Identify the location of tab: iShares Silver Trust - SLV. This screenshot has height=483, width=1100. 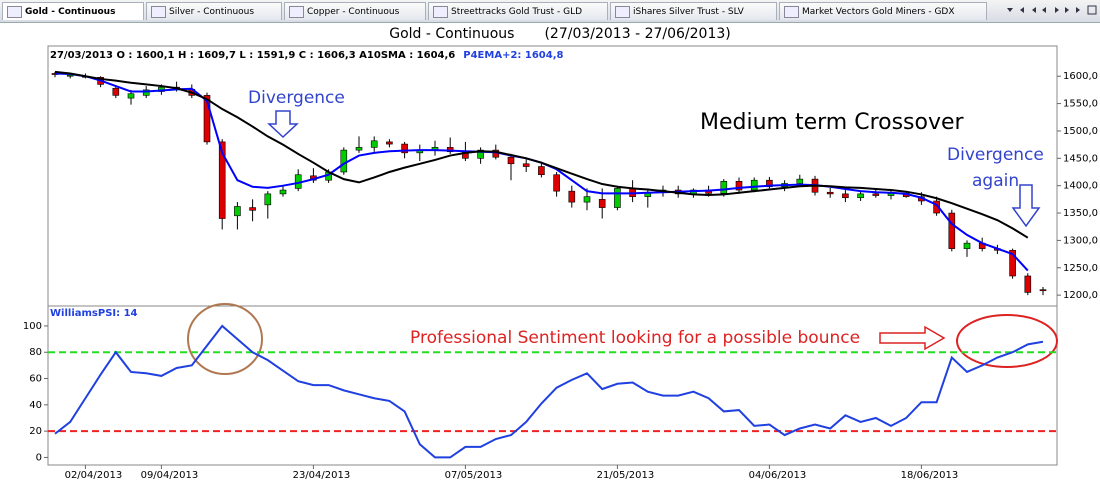
(693, 11).